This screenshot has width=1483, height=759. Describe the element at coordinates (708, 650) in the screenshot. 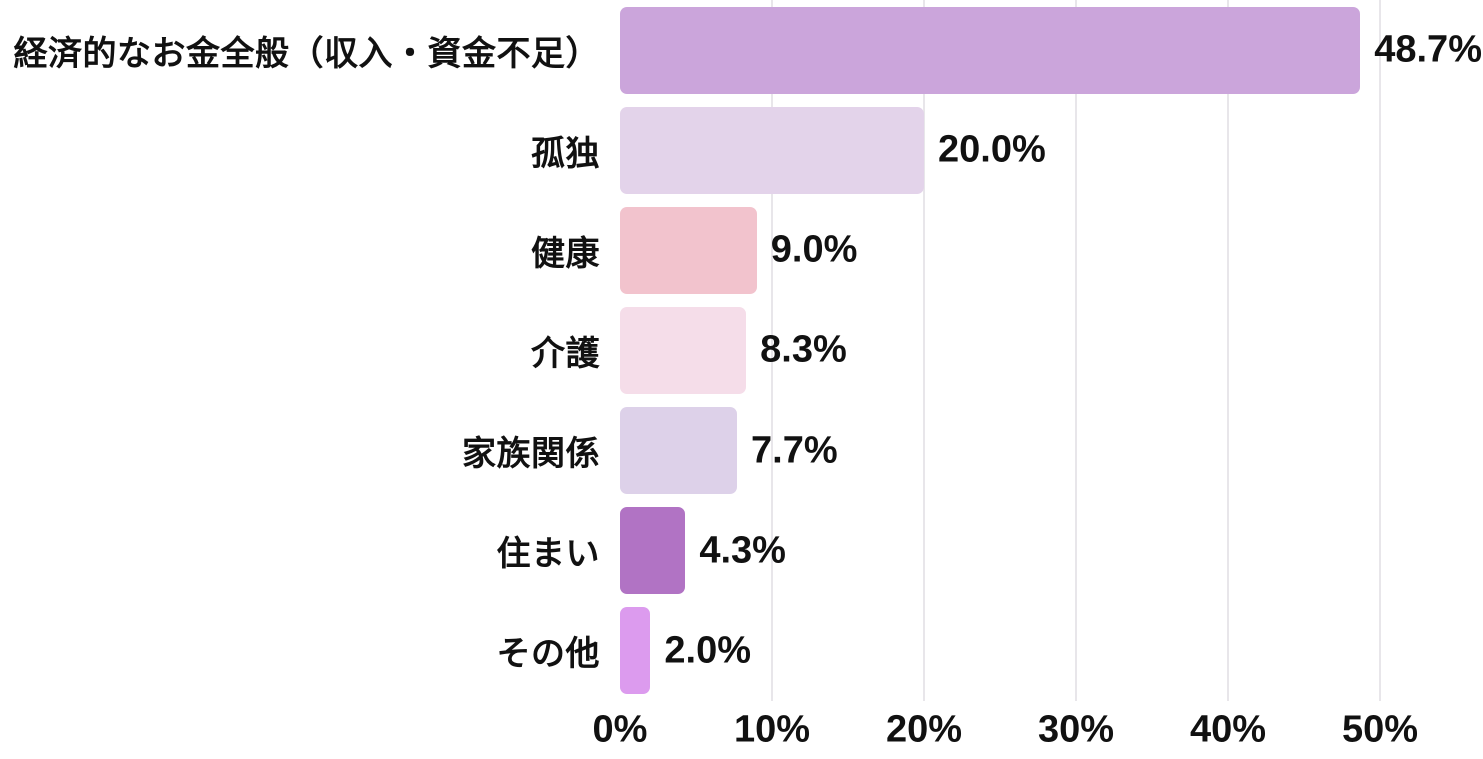

I see `value-label: 2.0%` at that location.